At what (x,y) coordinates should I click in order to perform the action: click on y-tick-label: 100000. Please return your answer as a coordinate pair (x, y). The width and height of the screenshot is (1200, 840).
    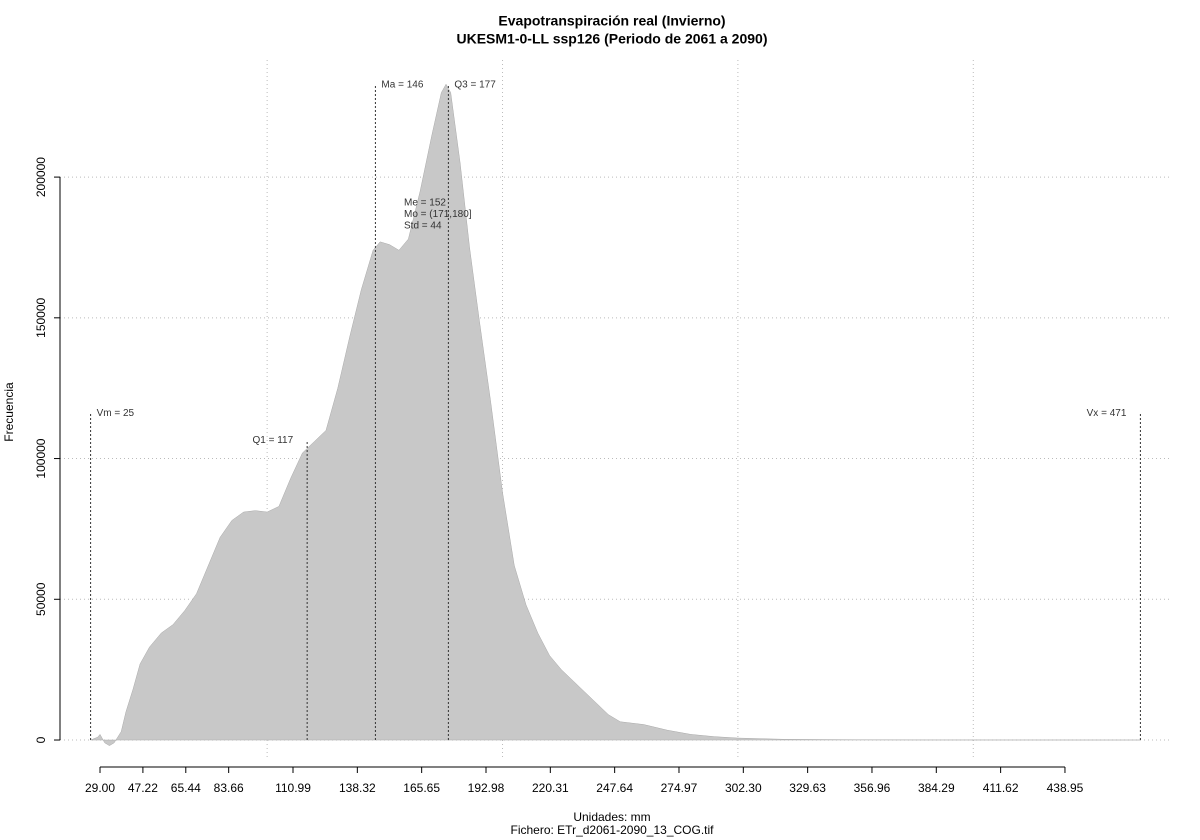
    Looking at the image, I should click on (41, 458).